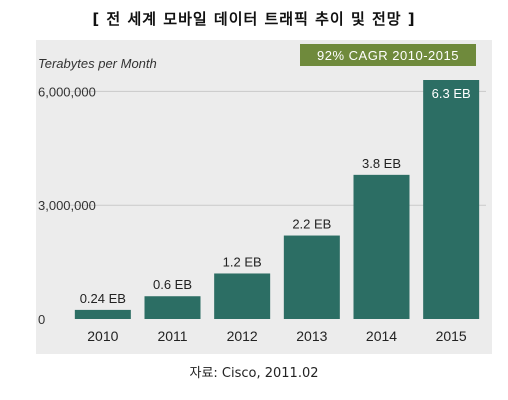  I want to click on data-label: 0.6 EB, so click(172, 284).